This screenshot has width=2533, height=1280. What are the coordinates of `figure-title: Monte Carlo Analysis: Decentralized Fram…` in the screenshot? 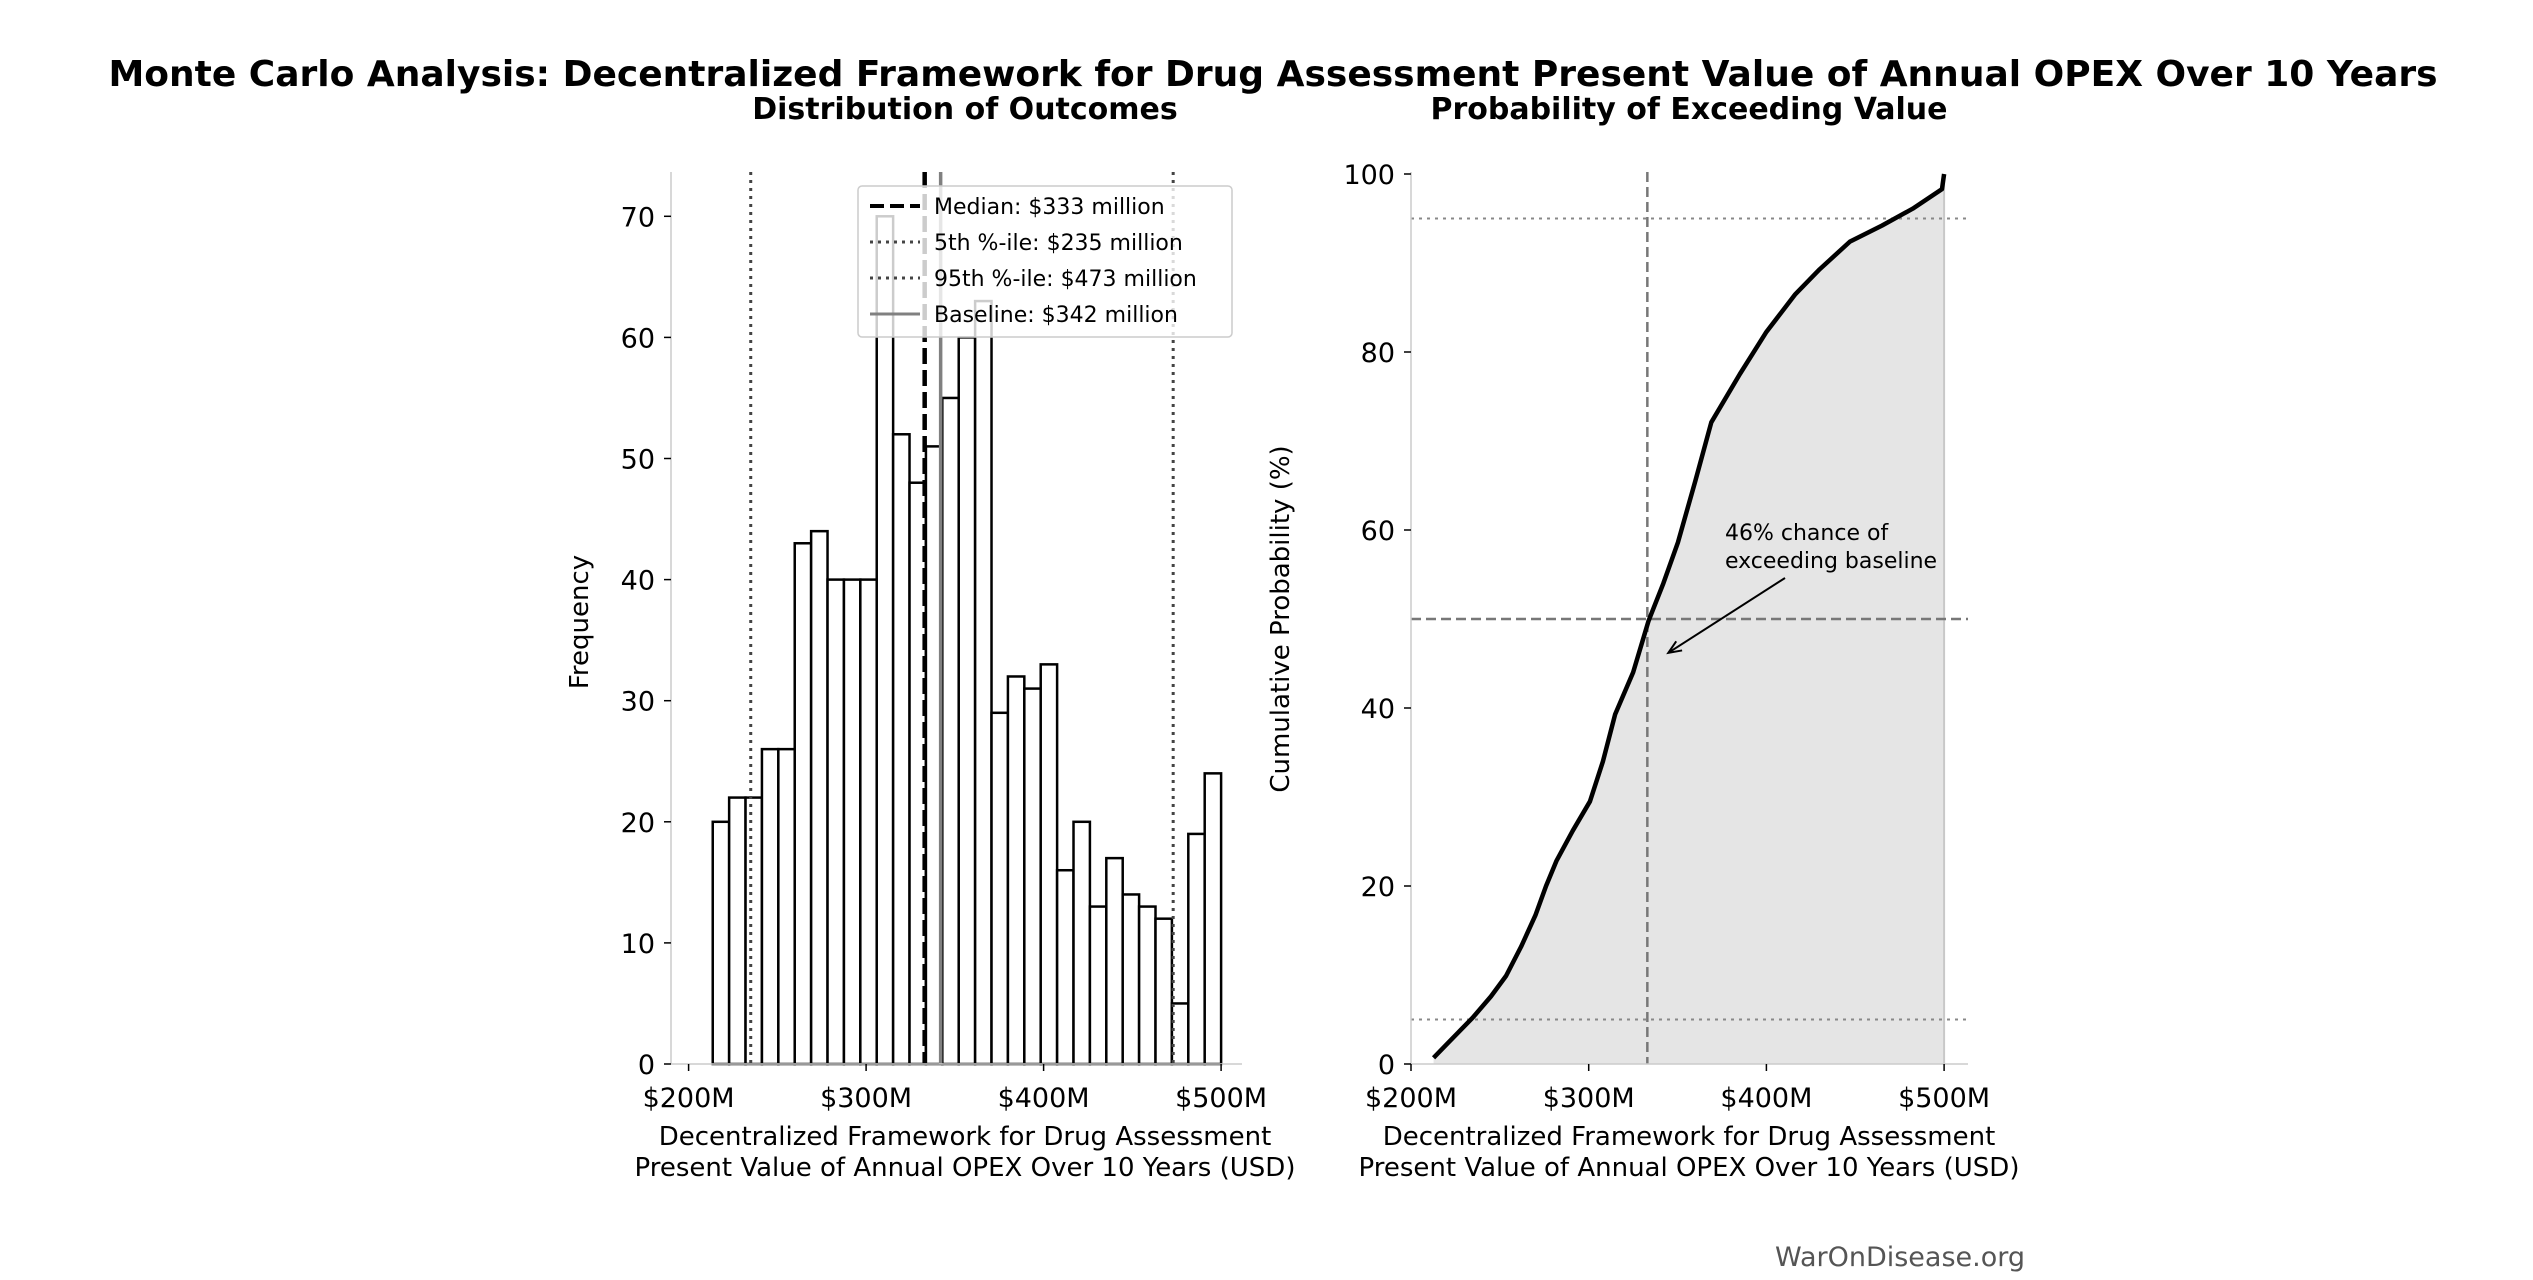 It's located at (1272, 74).